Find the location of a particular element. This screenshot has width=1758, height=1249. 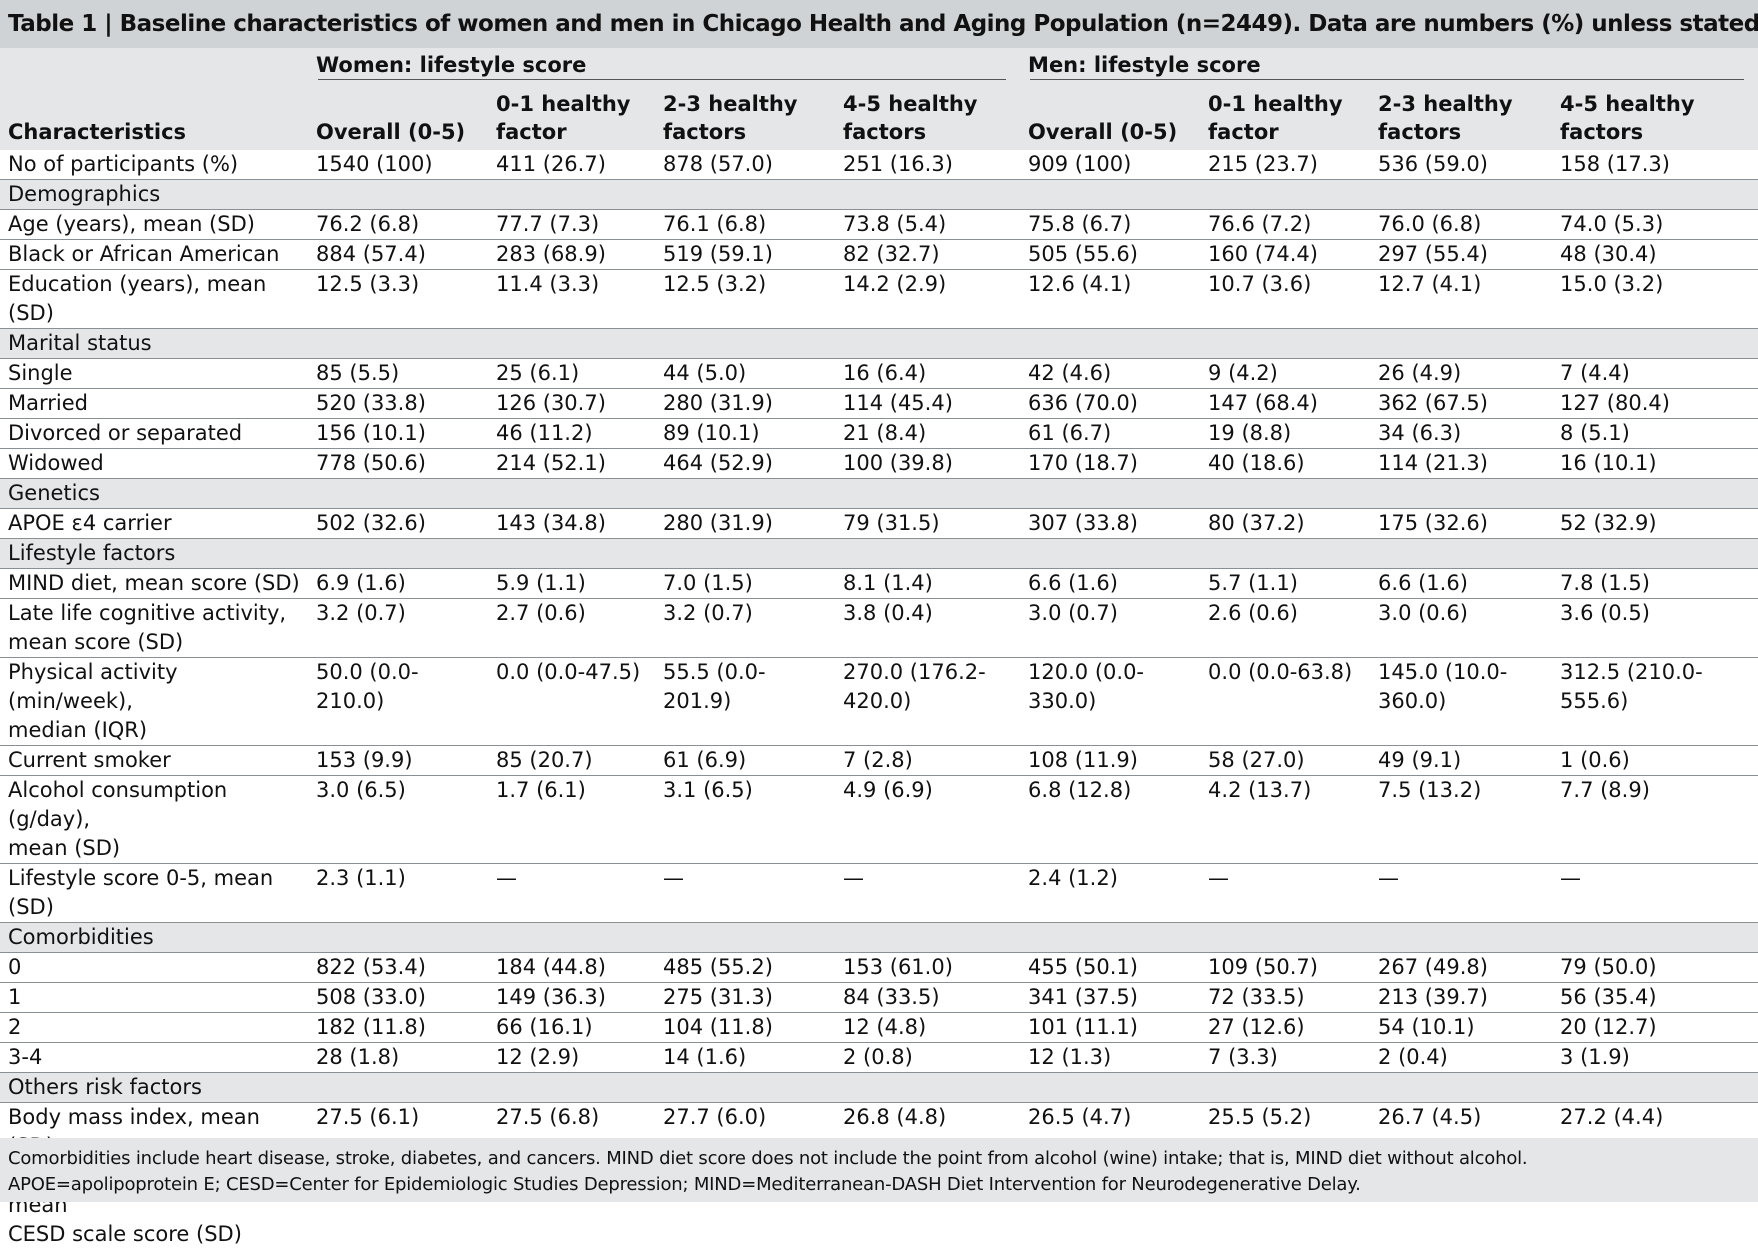

table-cell: 267 (49.8) is located at coordinates (1461, 968).